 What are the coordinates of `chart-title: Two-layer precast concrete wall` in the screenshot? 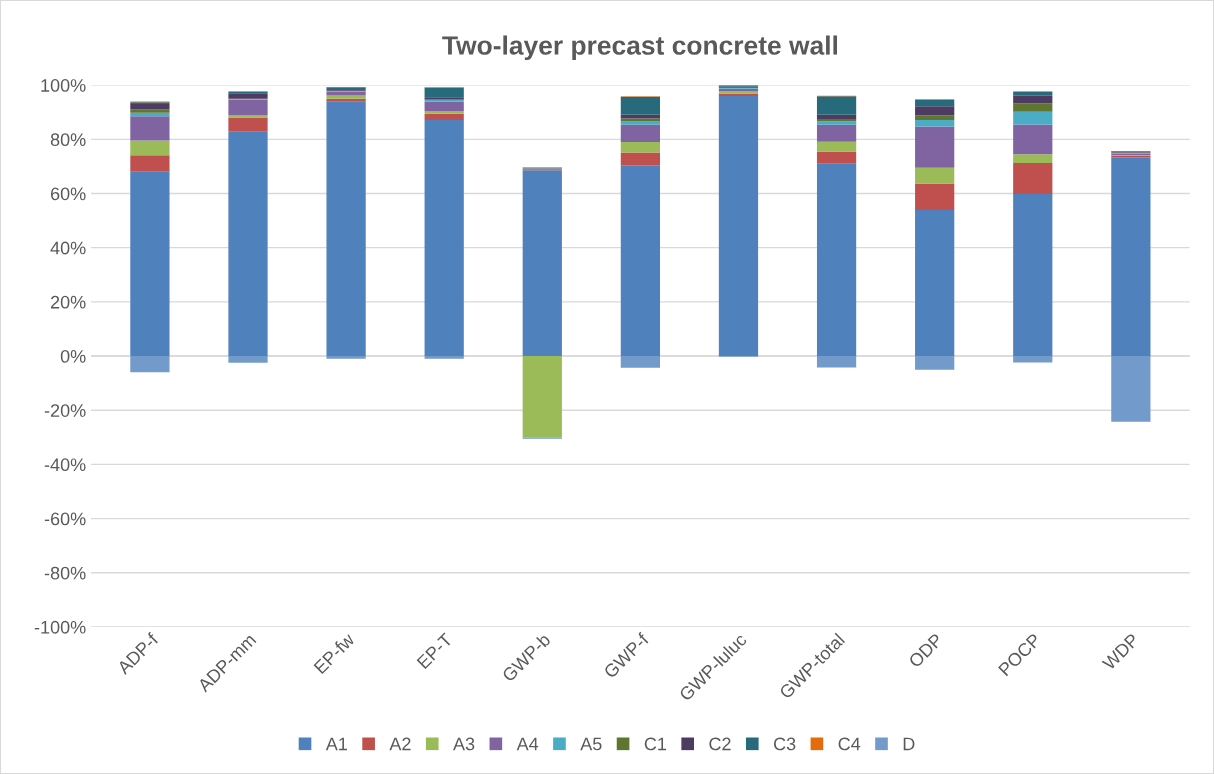 It's located at (640, 48).